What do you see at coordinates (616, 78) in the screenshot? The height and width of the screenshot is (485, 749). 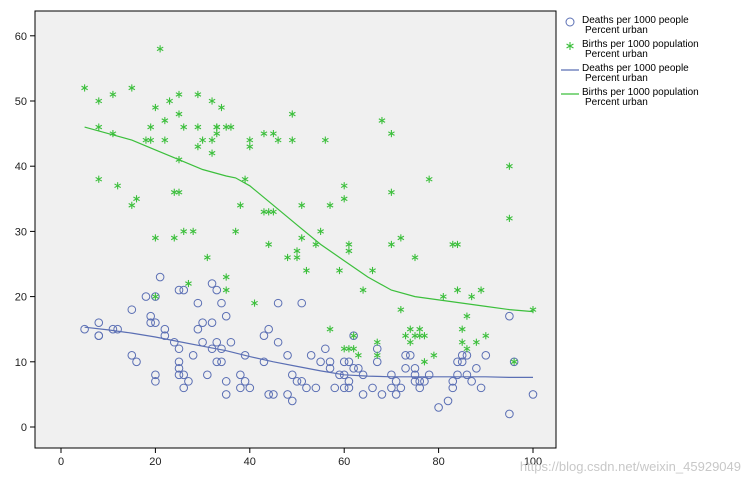 I see `legend-sublabel: Percent urban` at bounding box center [616, 78].